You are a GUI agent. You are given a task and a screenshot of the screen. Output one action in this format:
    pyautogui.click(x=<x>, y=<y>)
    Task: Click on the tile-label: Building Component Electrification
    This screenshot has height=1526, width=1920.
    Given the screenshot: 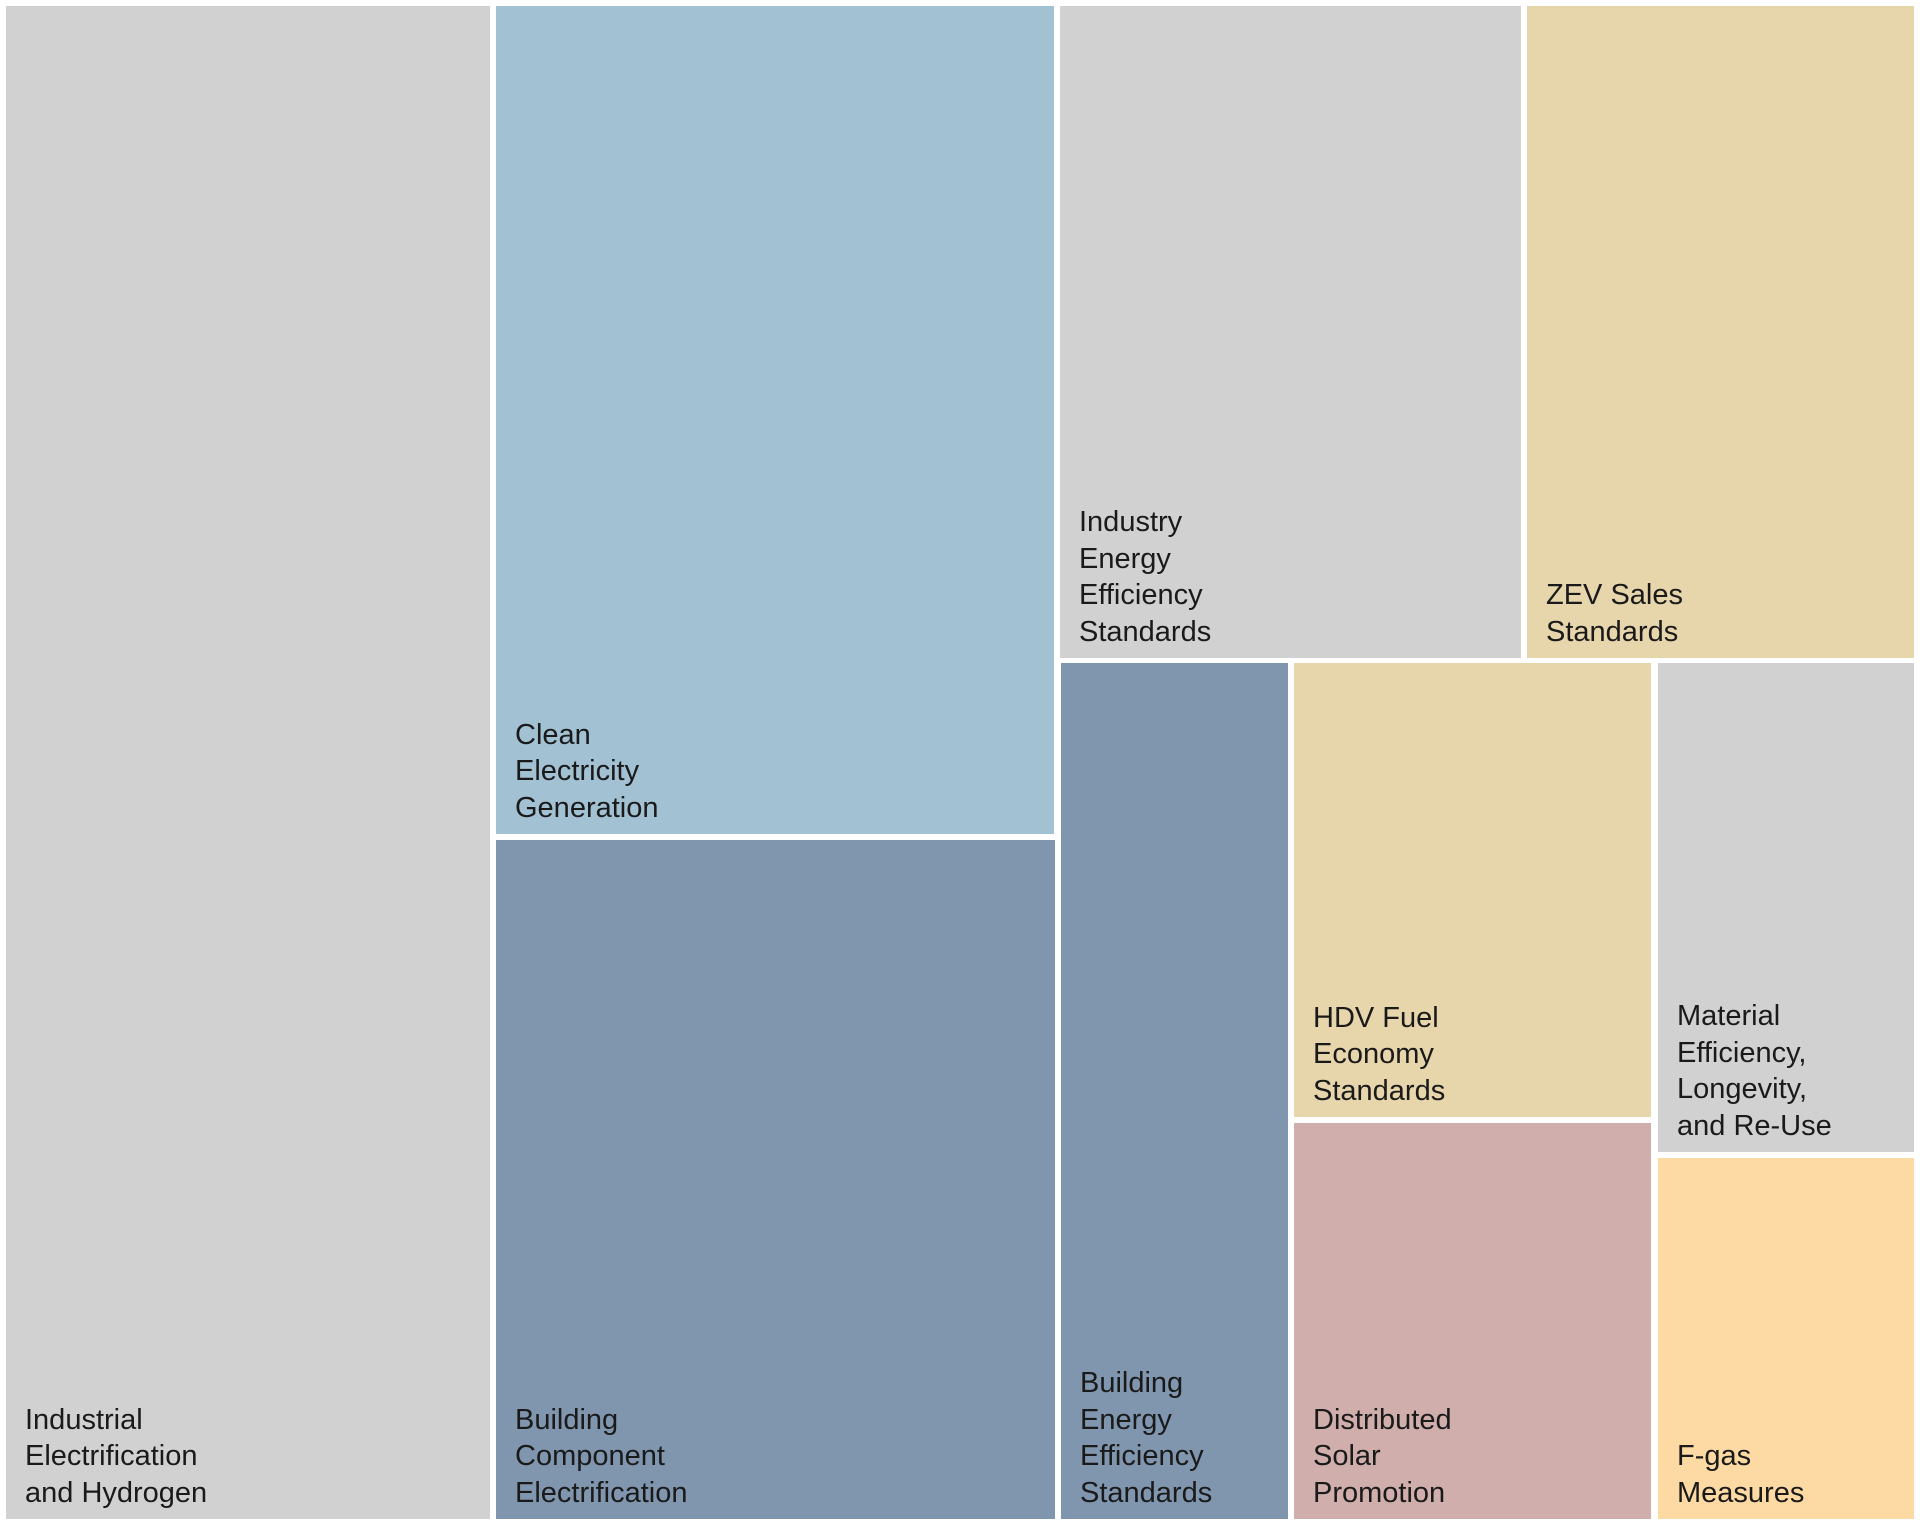 What is the action you would take?
    pyautogui.click(x=601, y=1456)
    